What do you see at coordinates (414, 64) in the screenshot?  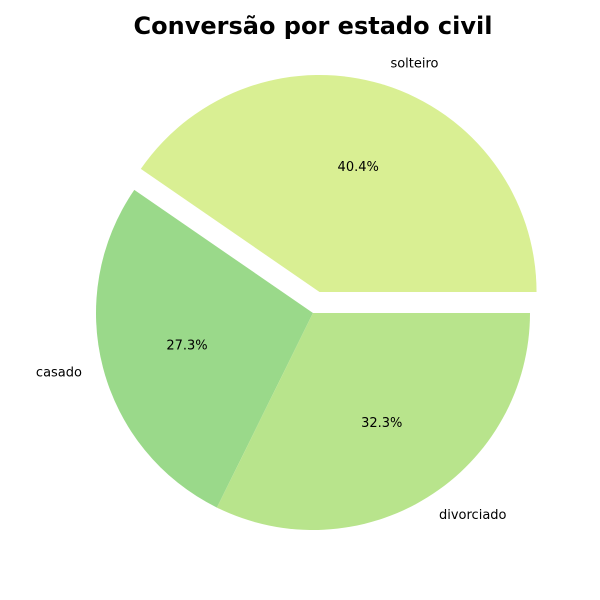 I see `slice-label-solteiro: solteiro` at bounding box center [414, 64].